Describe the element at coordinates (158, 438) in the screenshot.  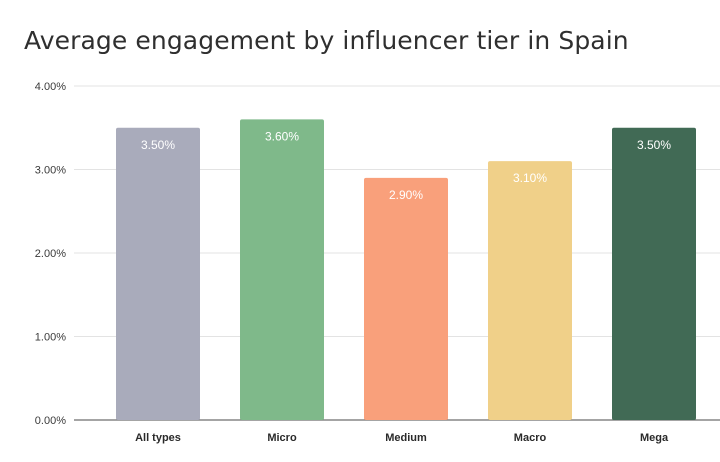
I see `x-category-label: All types` at that location.